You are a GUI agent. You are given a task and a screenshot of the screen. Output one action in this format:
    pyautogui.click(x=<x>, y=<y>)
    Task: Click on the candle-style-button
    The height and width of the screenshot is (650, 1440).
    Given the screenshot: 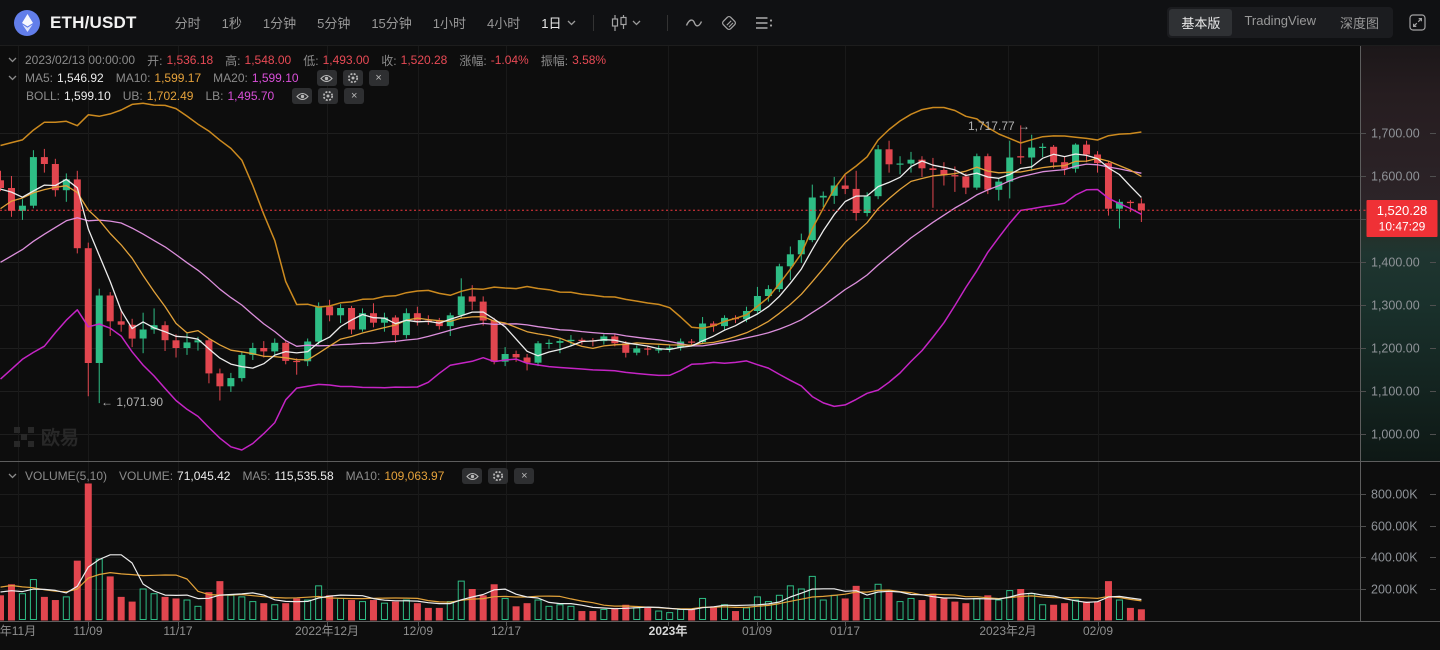 What is the action you would take?
    pyautogui.click(x=626, y=23)
    